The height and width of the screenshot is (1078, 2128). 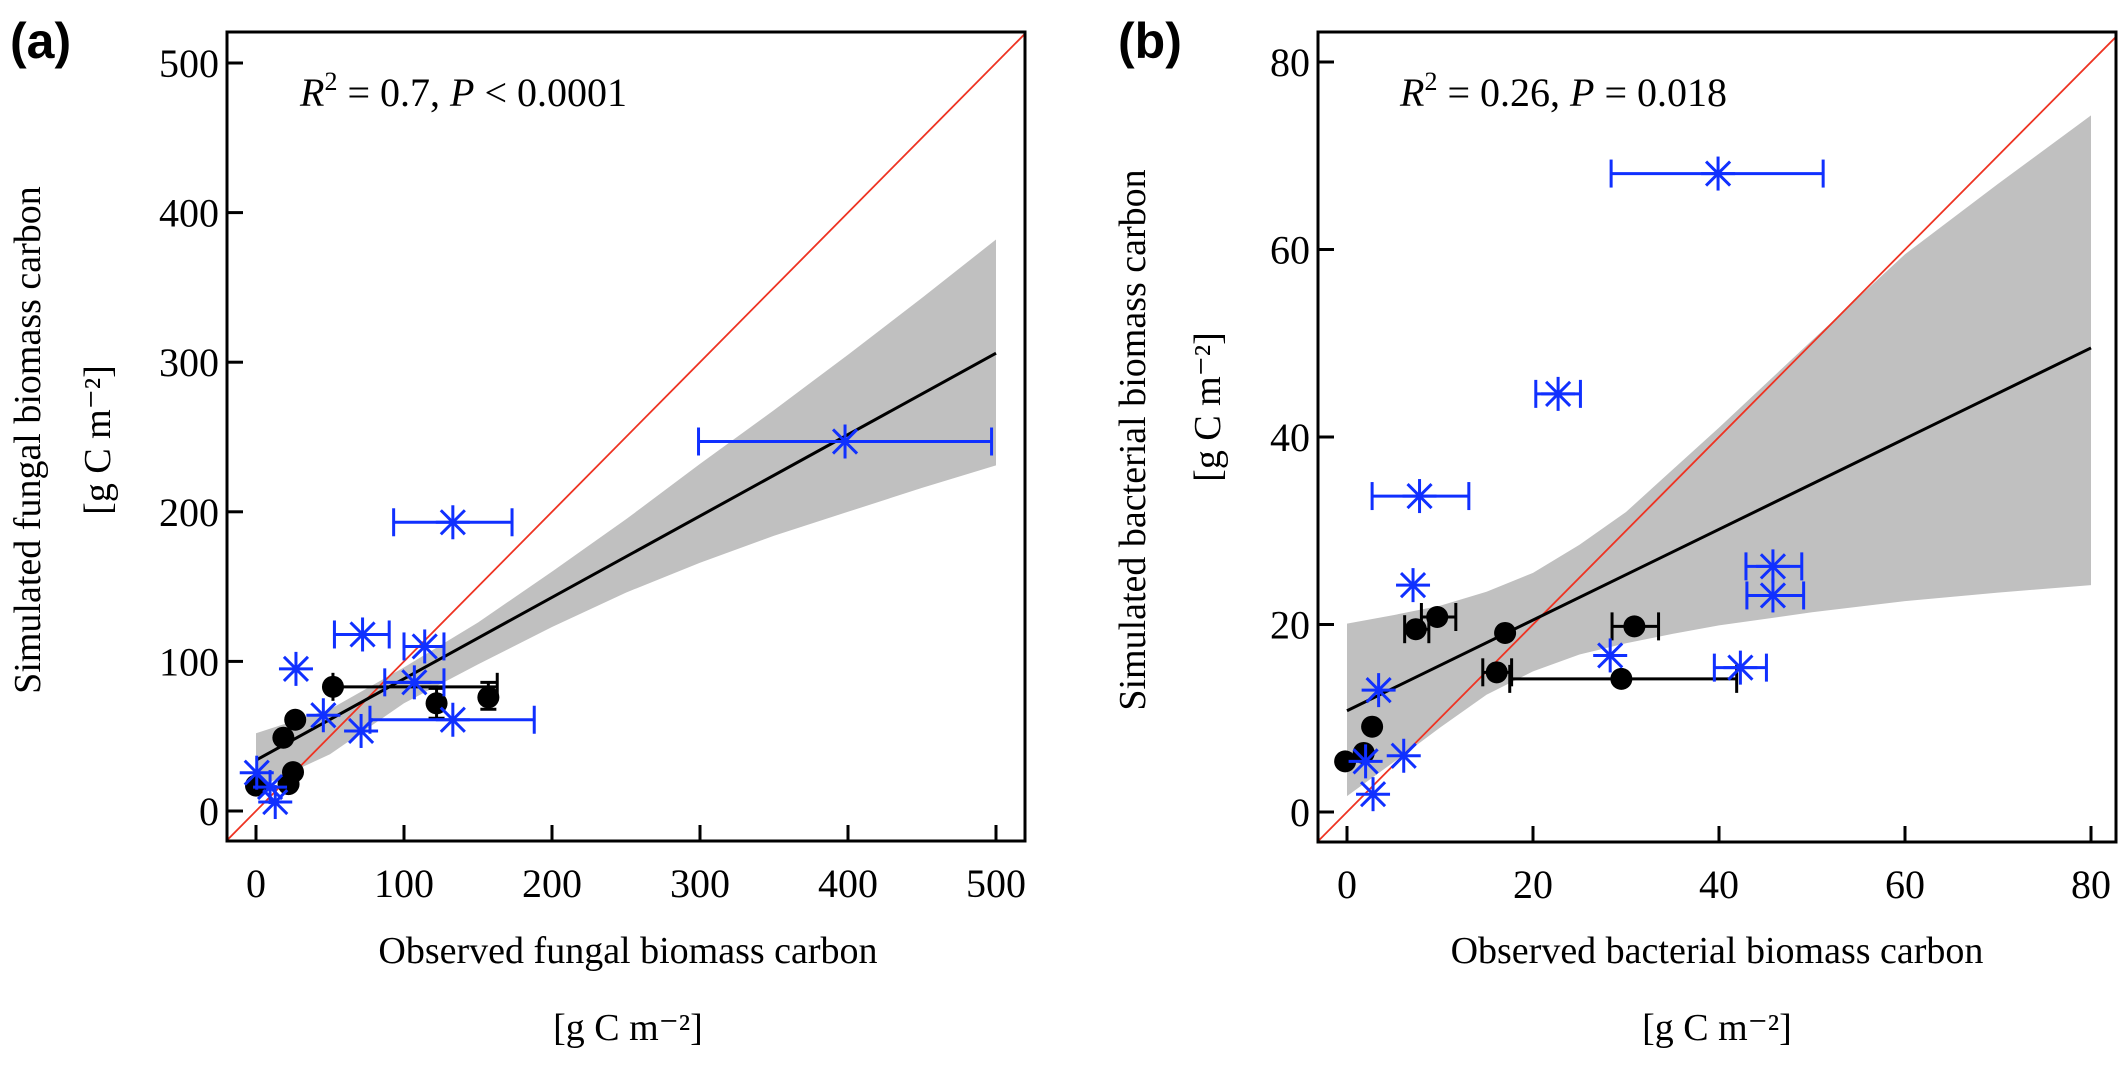 I want to click on x-tick-label: 300, so click(x=700, y=883).